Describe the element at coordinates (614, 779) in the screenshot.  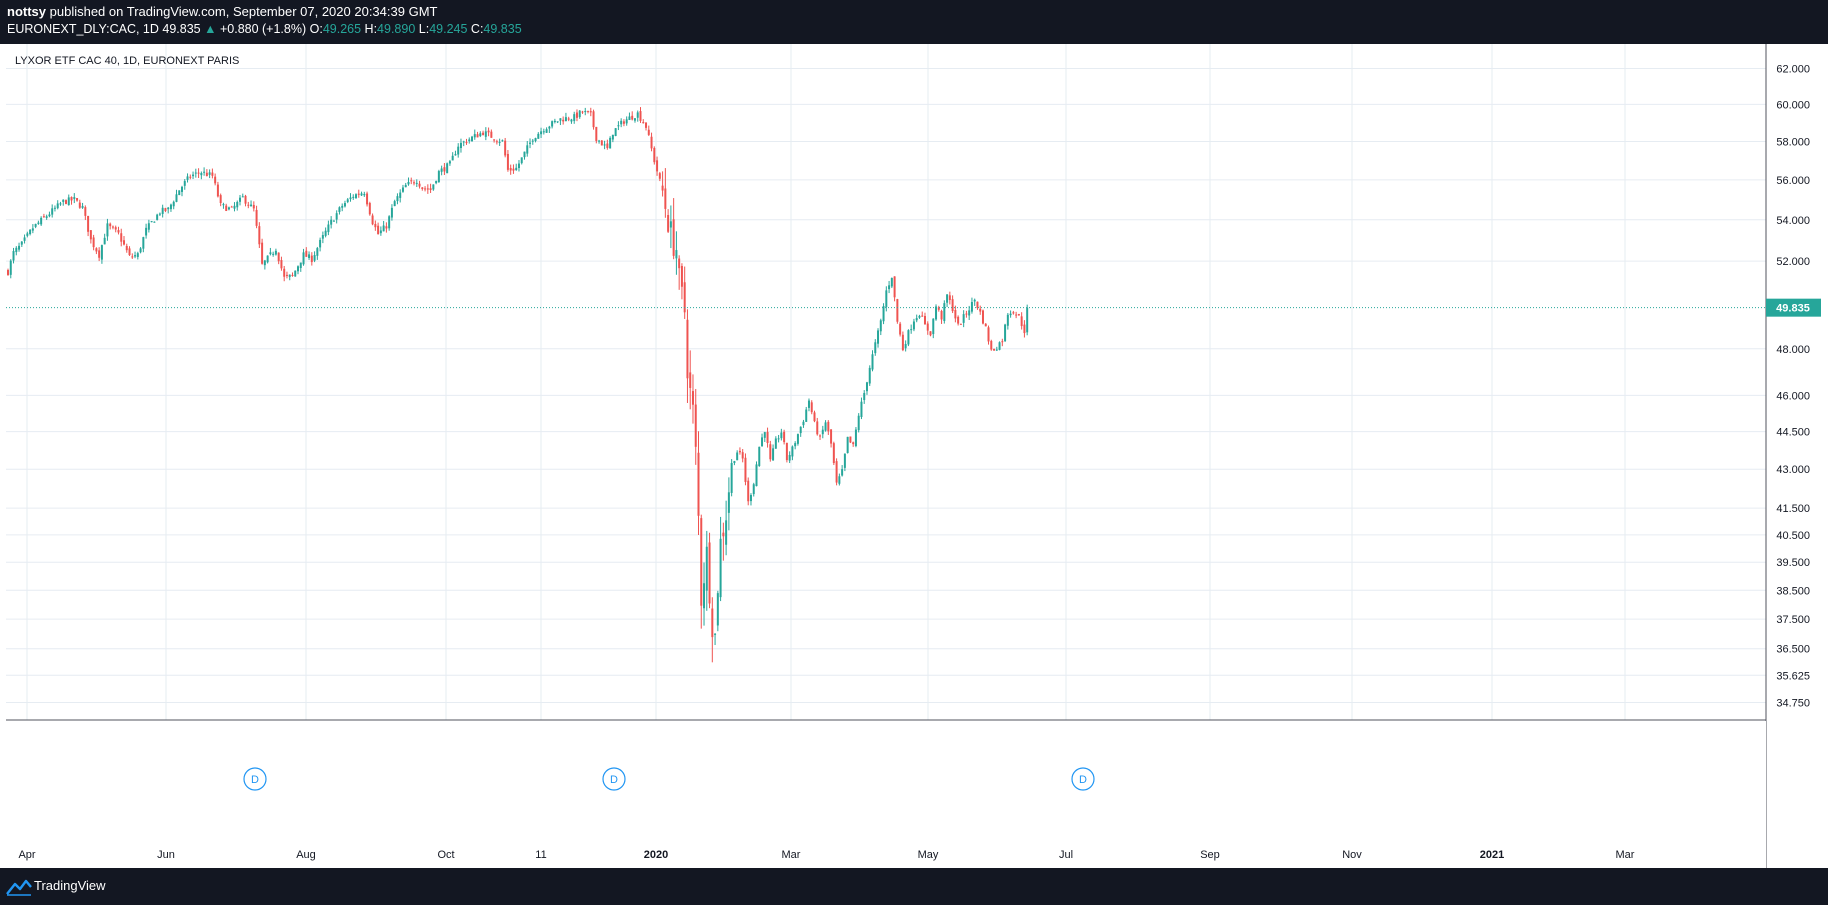
I see `dividend-event-marker` at that location.